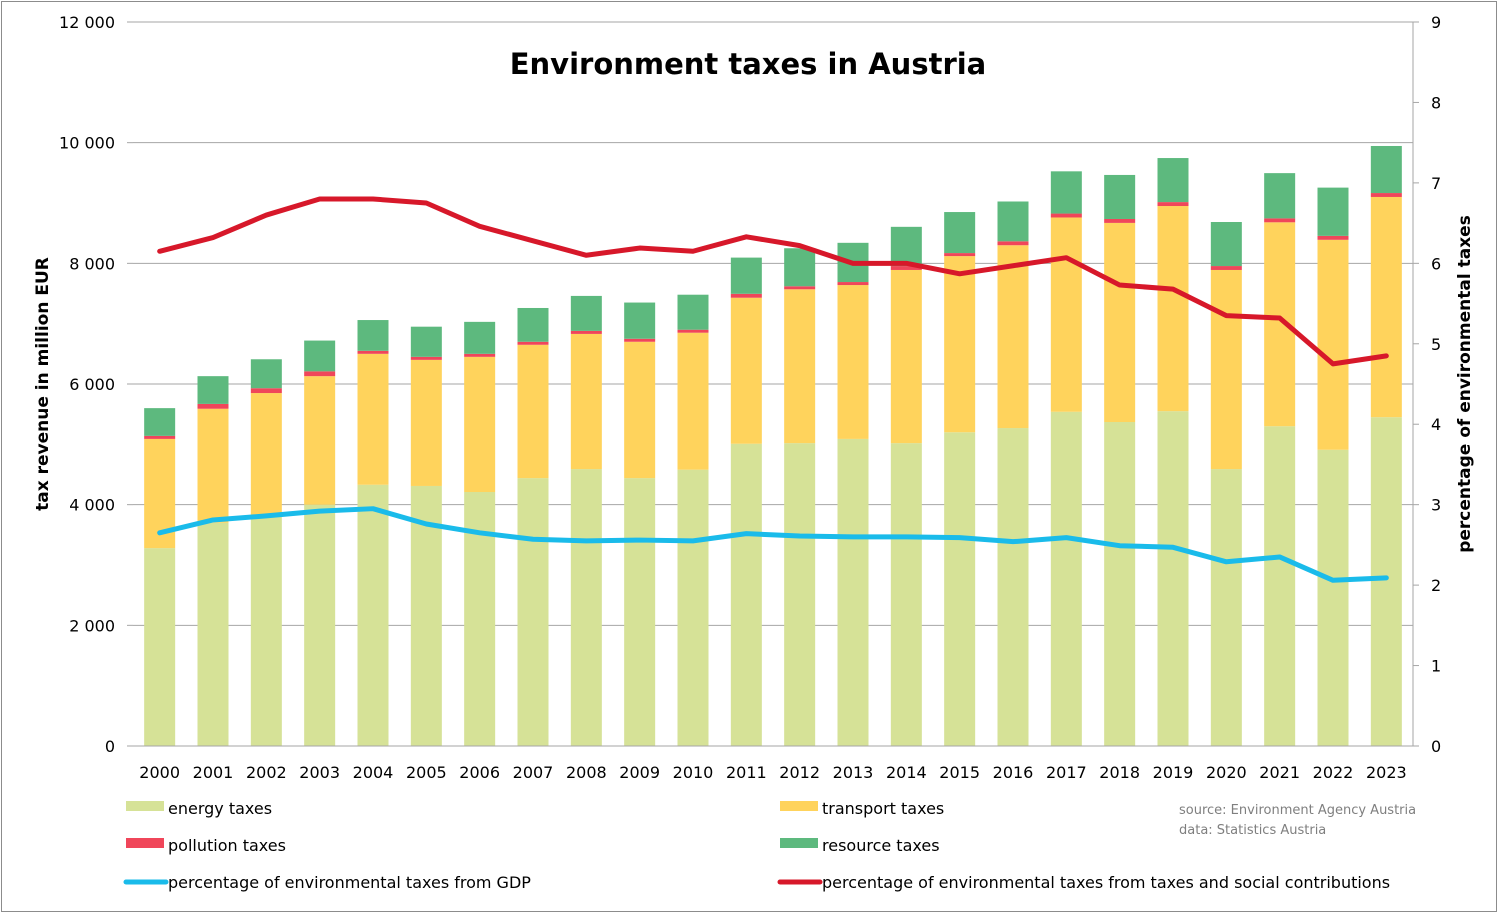 Image resolution: width=1500 pixels, height=915 pixels. Describe the element at coordinates (1436, 183) in the screenshot. I see `y2-tick-label: 7` at that location.